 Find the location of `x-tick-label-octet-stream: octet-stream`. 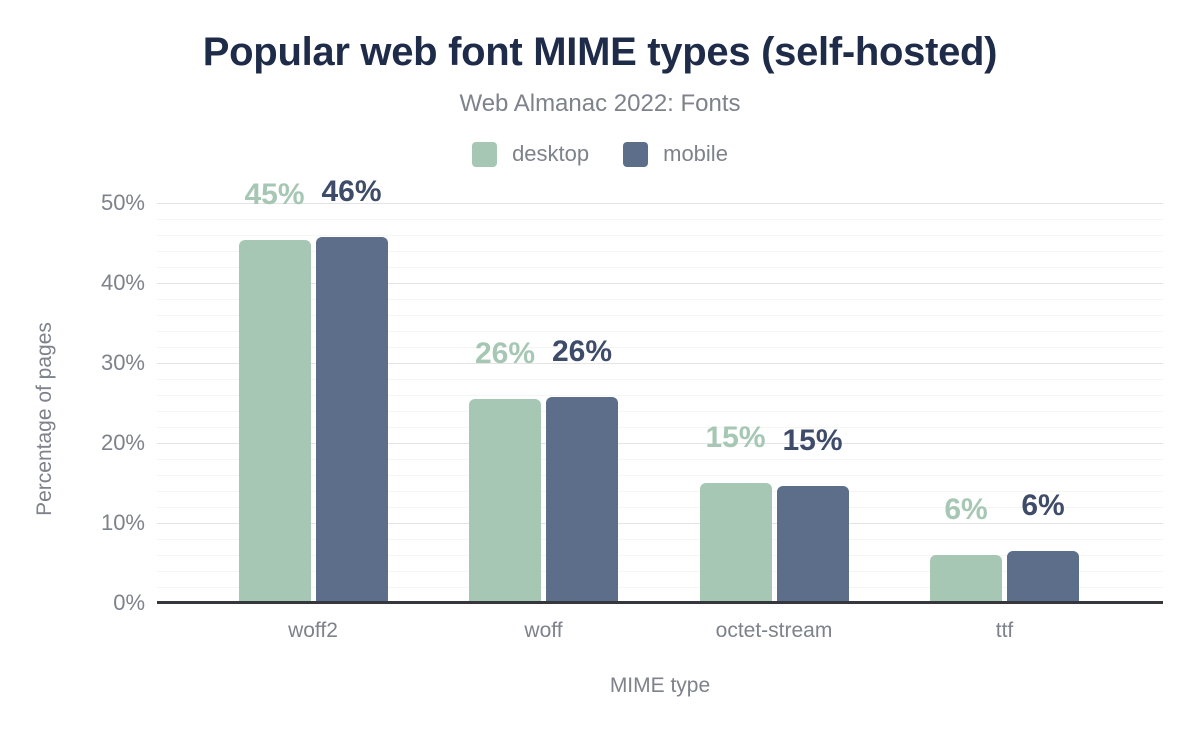

x-tick-label-octet-stream: octet-stream is located at coordinates (774, 630).